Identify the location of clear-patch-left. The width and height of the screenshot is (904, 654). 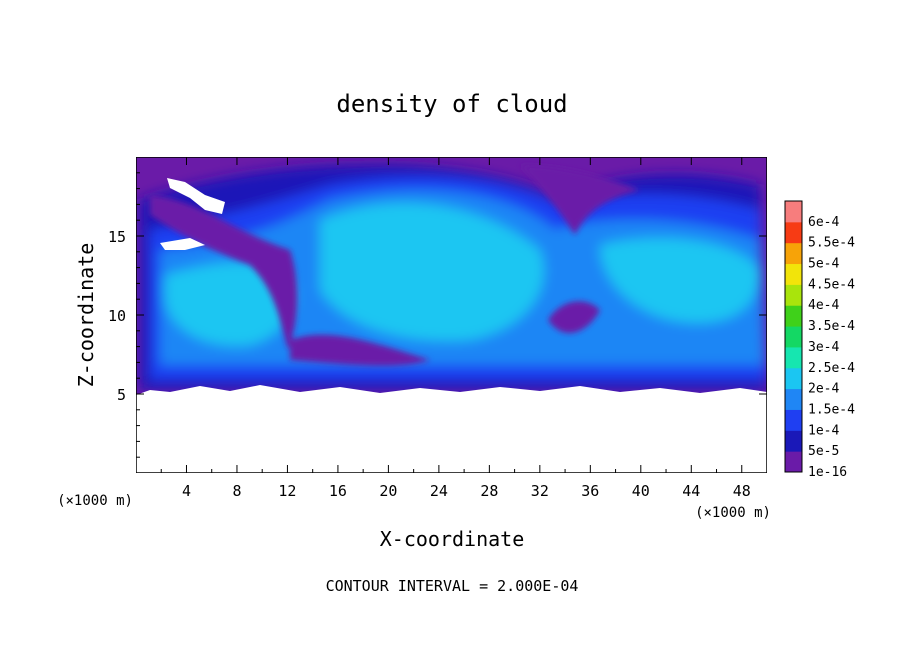
(182, 244).